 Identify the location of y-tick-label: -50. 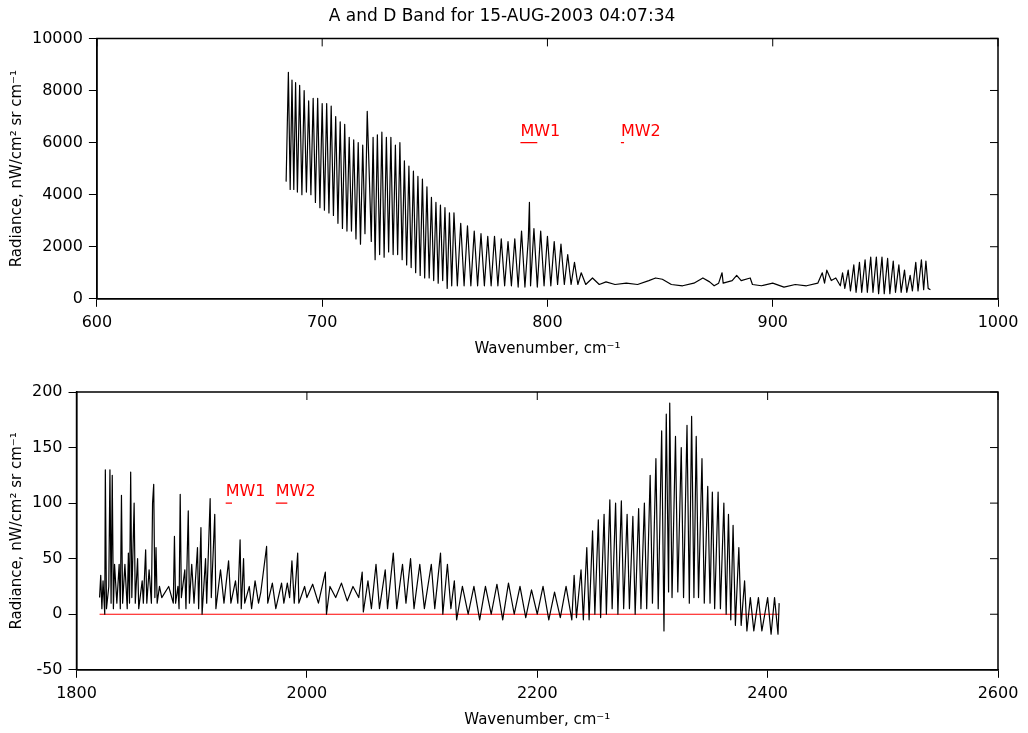
(49, 668).